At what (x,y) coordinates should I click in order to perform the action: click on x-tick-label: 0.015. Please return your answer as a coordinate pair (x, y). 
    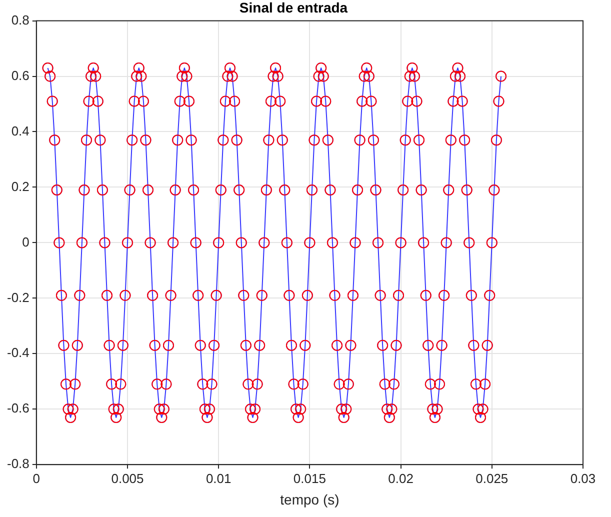
    Looking at the image, I should click on (309, 478).